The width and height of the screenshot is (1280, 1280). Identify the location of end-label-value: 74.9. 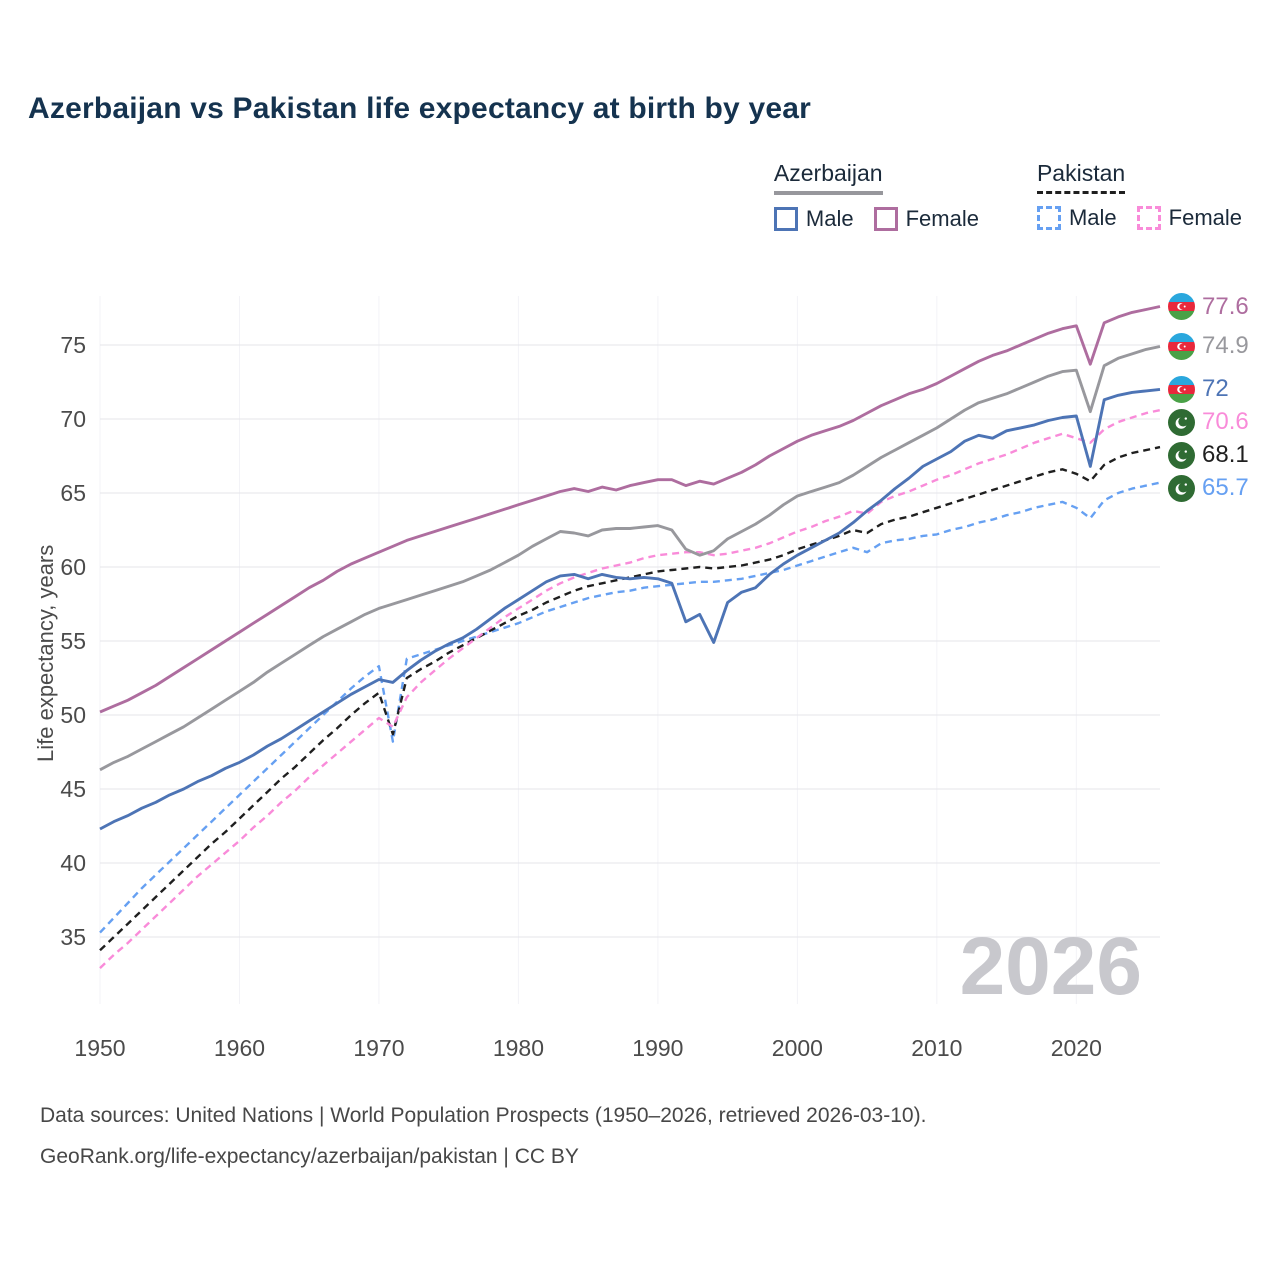
(1225, 346).